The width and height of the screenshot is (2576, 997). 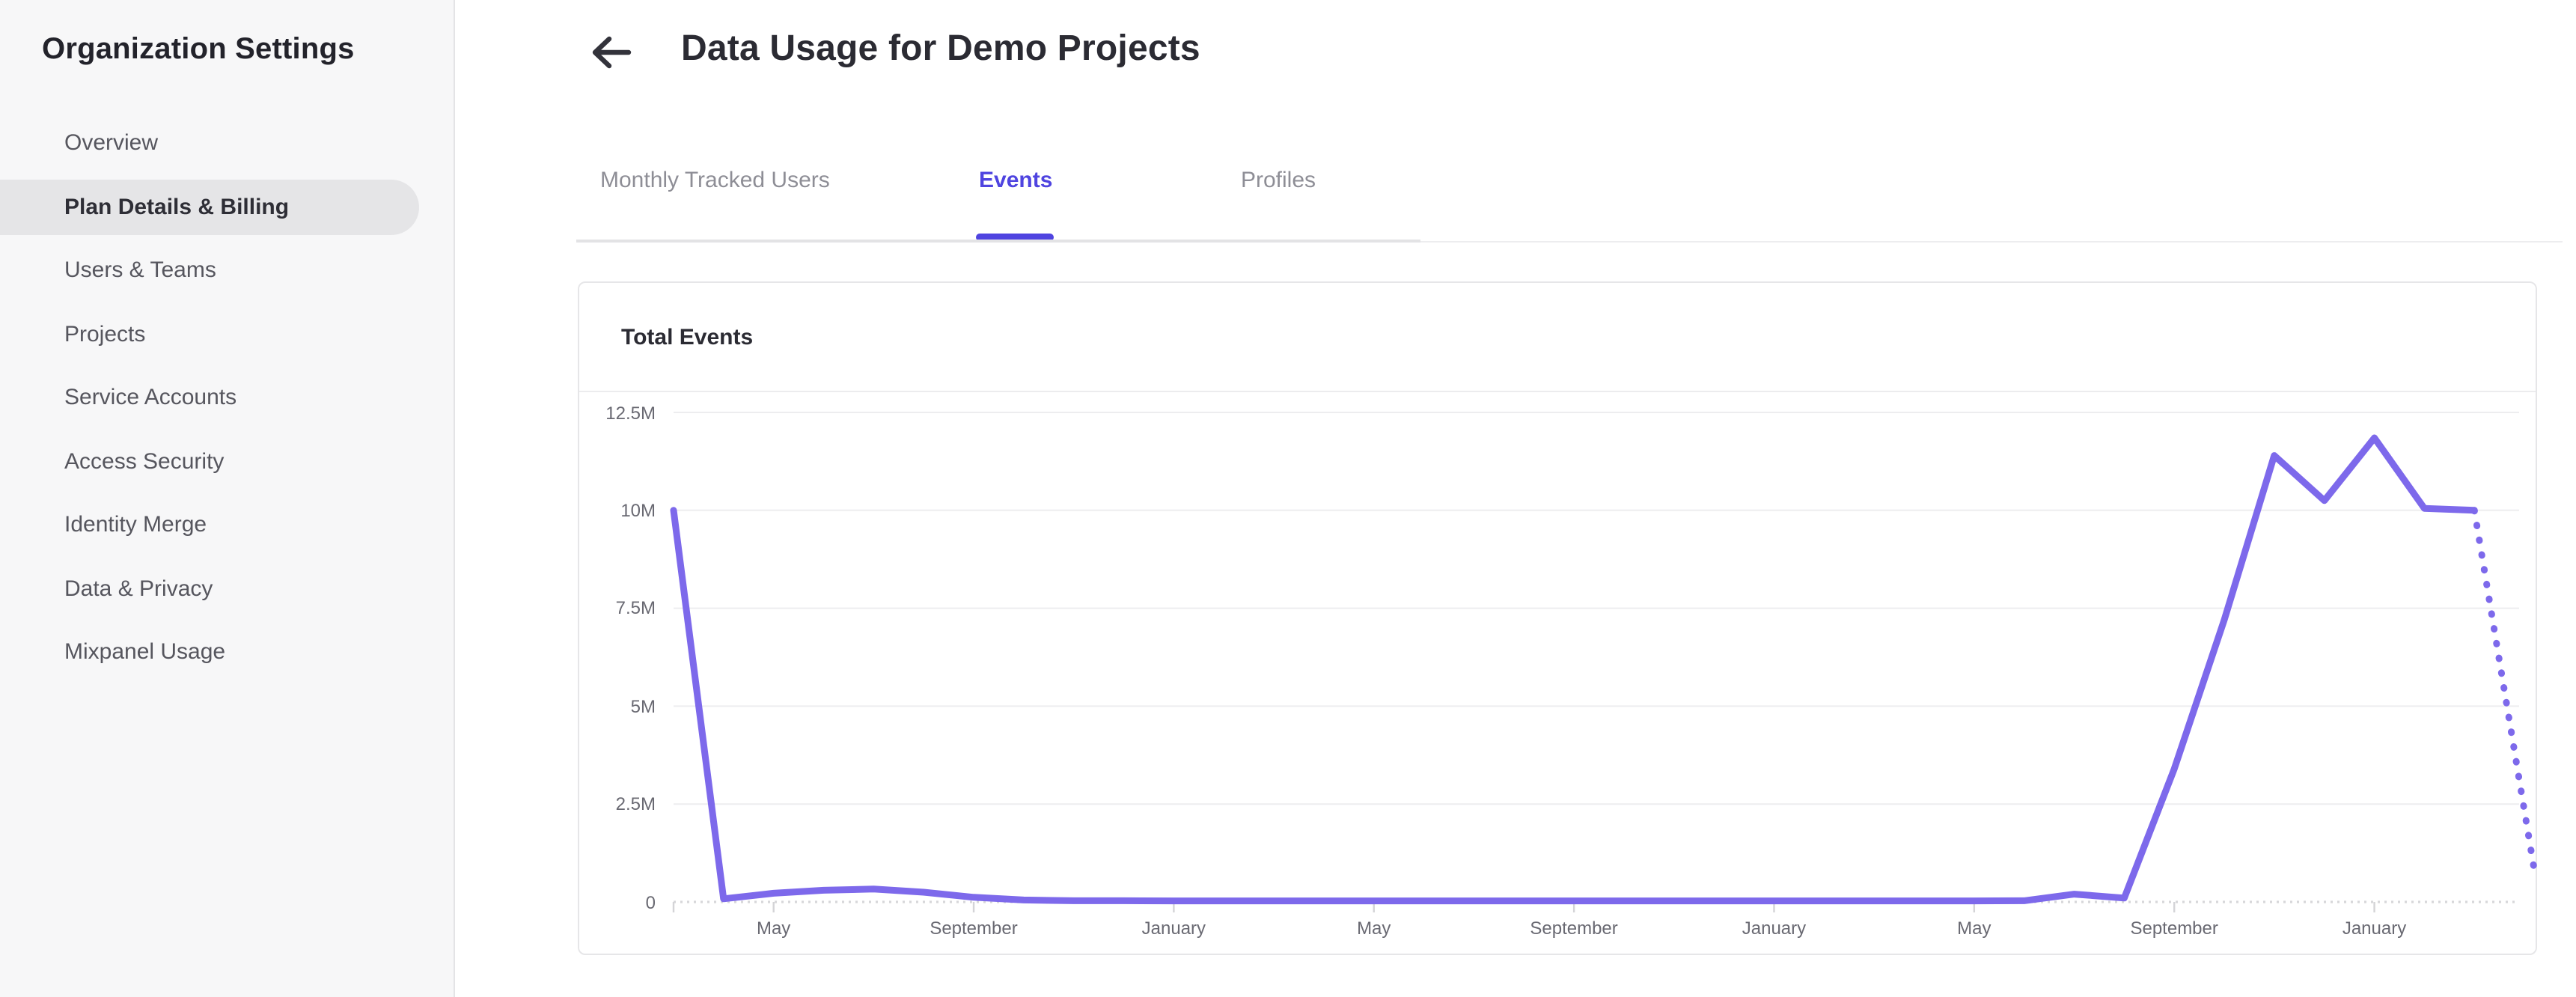 I want to click on sidebar-item-identity-merge: Identity Merge, so click(x=135, y=525).